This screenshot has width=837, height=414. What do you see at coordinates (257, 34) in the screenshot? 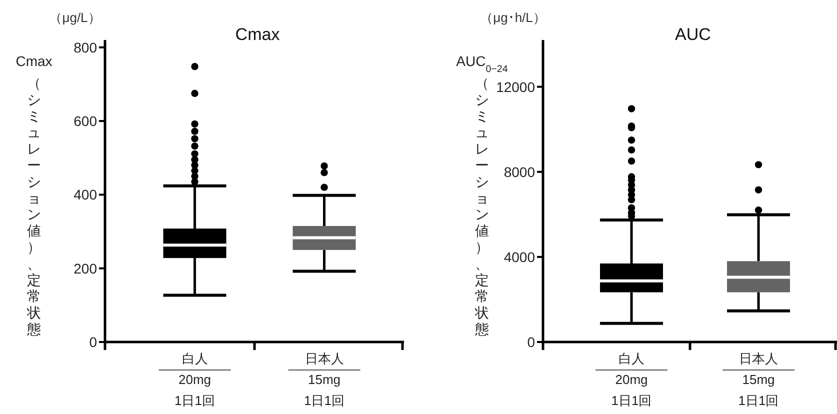
I see `chart-title: Cmax` at bounding box center [257, 34].